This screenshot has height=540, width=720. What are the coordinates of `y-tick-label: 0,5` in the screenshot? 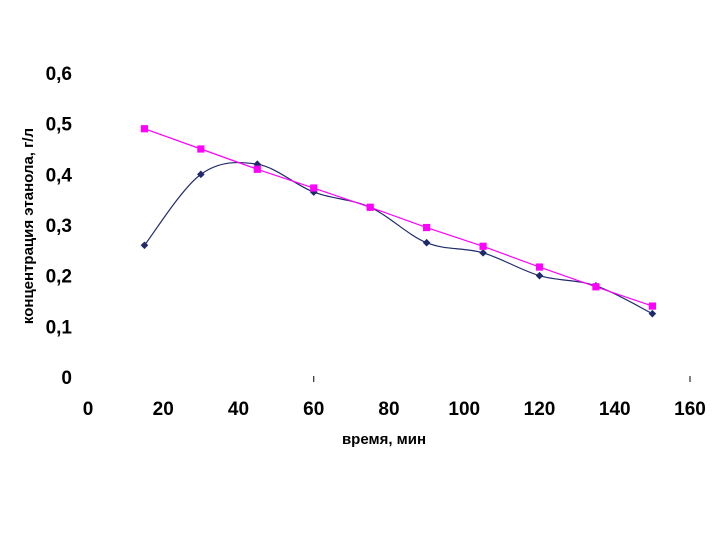 It's located at (59, 125).